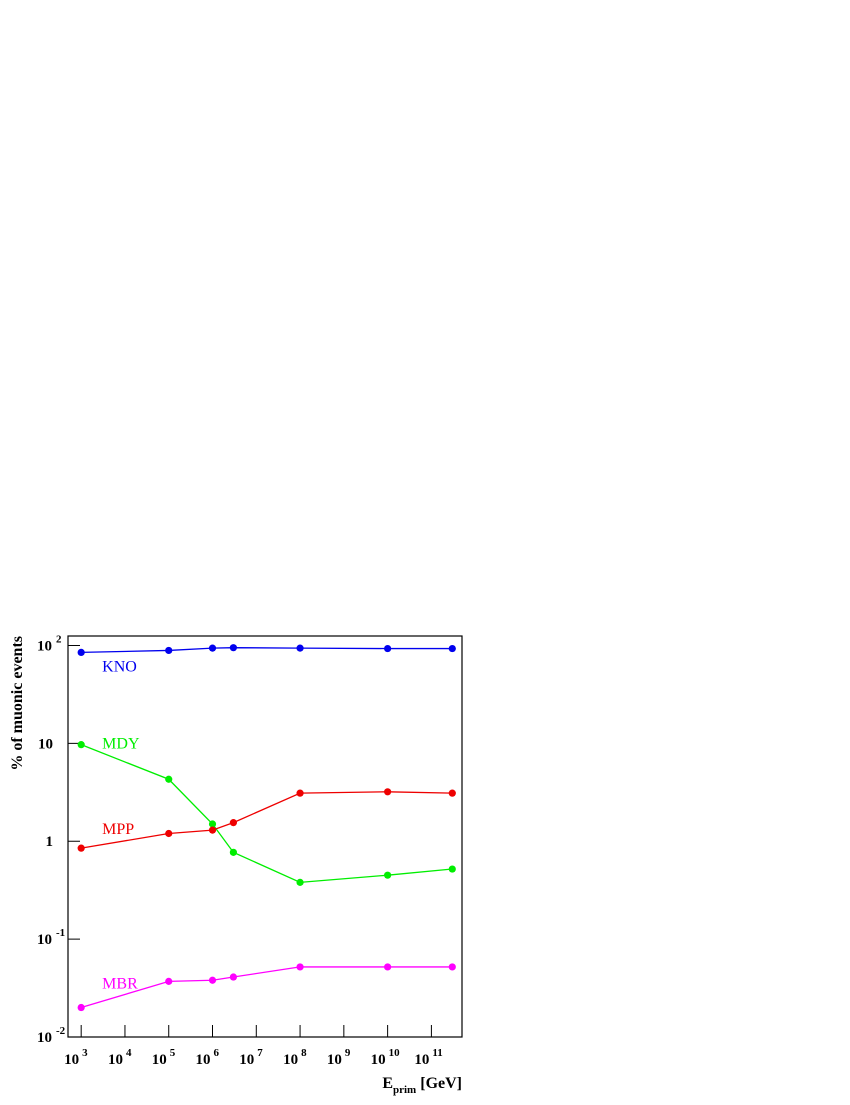 The width and height of the screenshot is (850, 1105). I want to click on series-label: KNO, so click(119, 666).